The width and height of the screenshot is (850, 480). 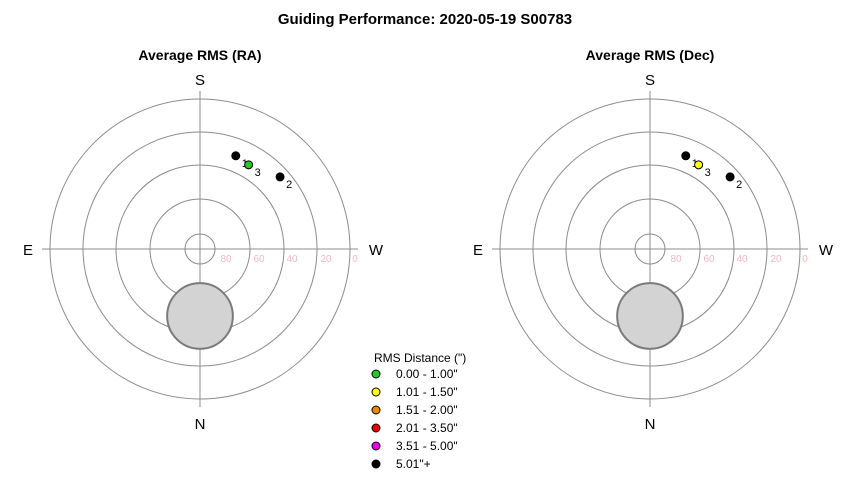 What do you see at coordinates (650, 55) in the screenshot?
I see `plot-title: Average RMS (Dec)` at bounding box center [650, 55].